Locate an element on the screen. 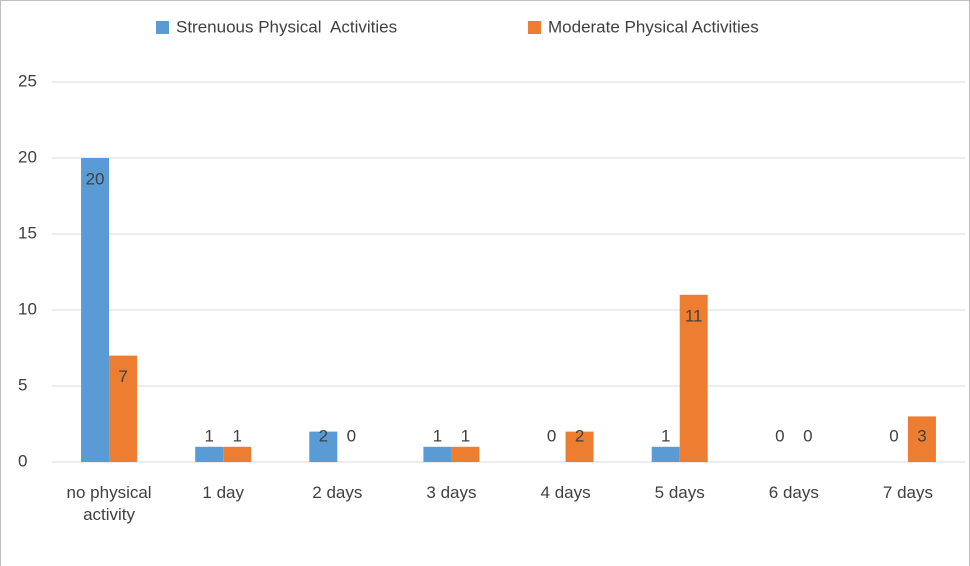  y-tick-label: 10 is located at coordinates (27, 308).